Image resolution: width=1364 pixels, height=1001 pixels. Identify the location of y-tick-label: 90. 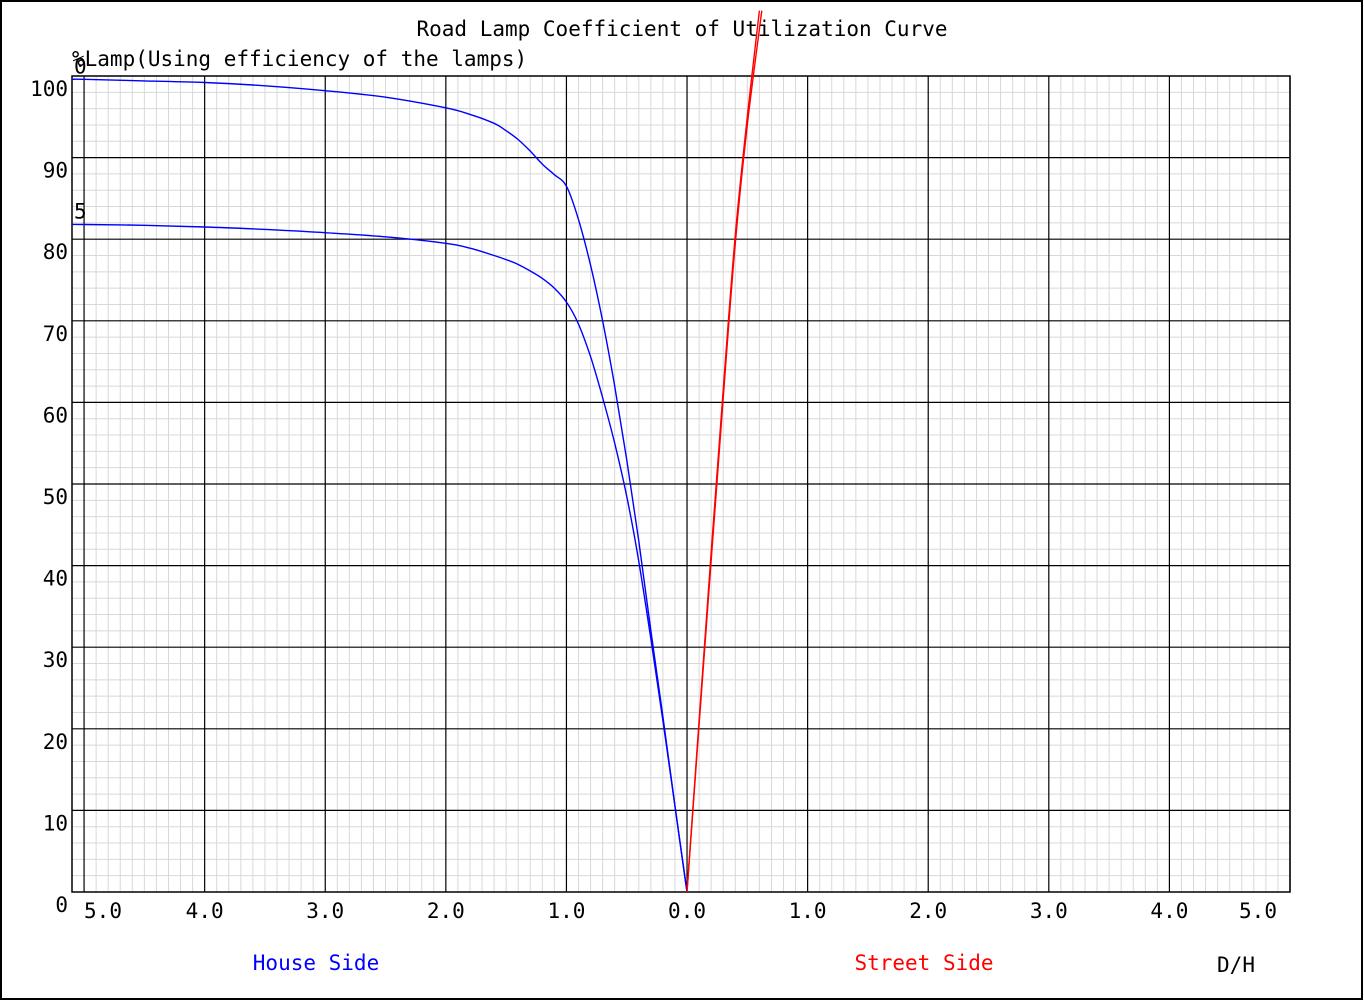
(55, 171).